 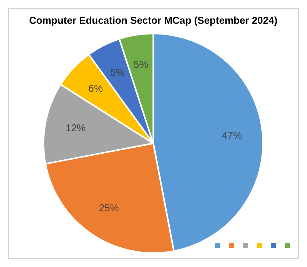 What do you see at coordinates (153, 21) in the screenshot?
I see `chart-title: Computer Education Sector MCap (September 2024)` at bounding box center [153, 21].